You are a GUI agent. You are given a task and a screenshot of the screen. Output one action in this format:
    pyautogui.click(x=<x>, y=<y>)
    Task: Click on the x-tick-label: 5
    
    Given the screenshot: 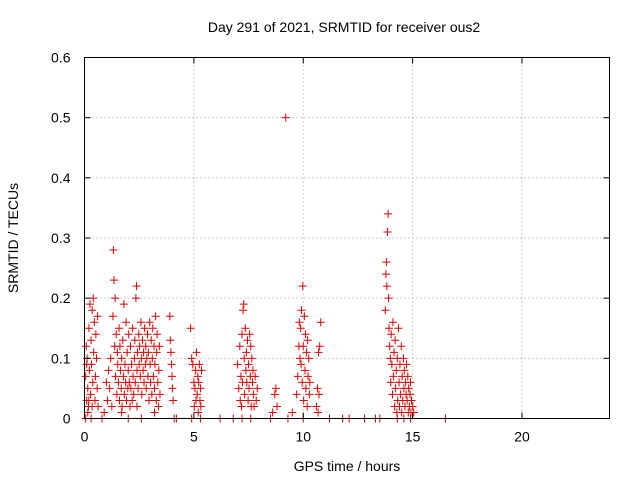 What is the action you would take?
    pyautogui.click(x=194, y=437)
    